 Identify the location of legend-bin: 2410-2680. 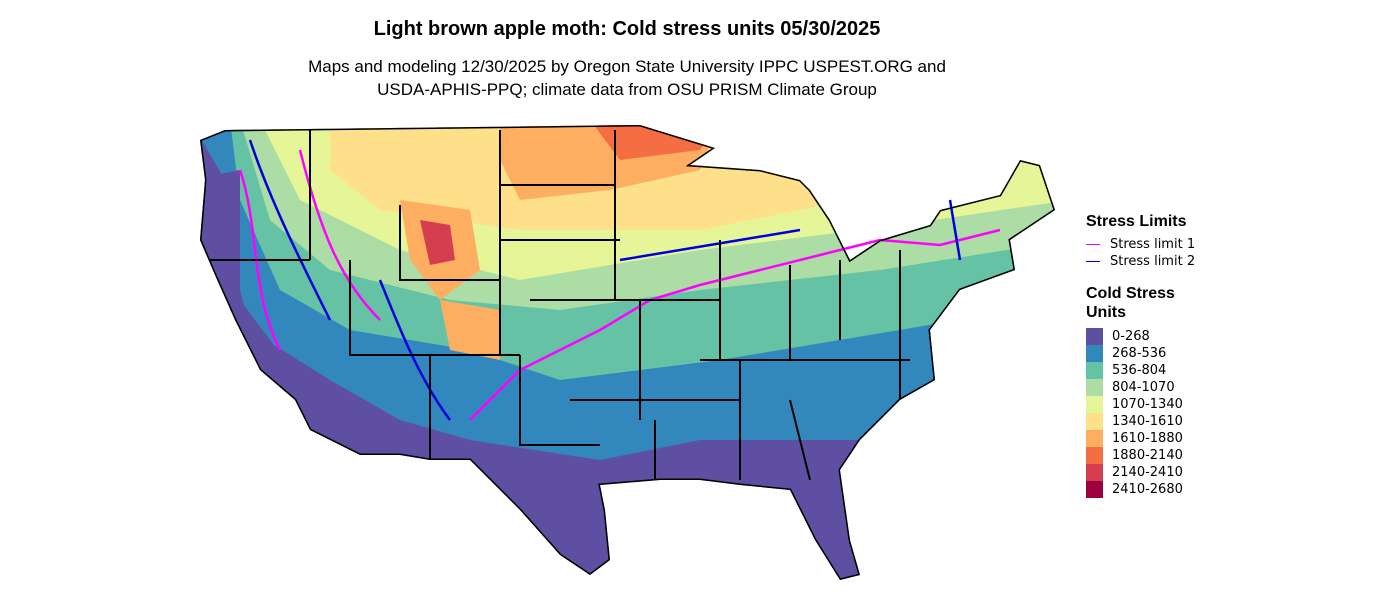
(1140, 489).